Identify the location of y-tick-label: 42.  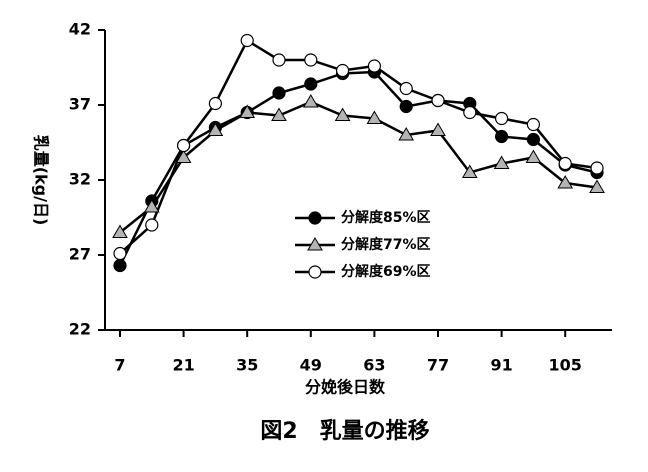
(80, 29).